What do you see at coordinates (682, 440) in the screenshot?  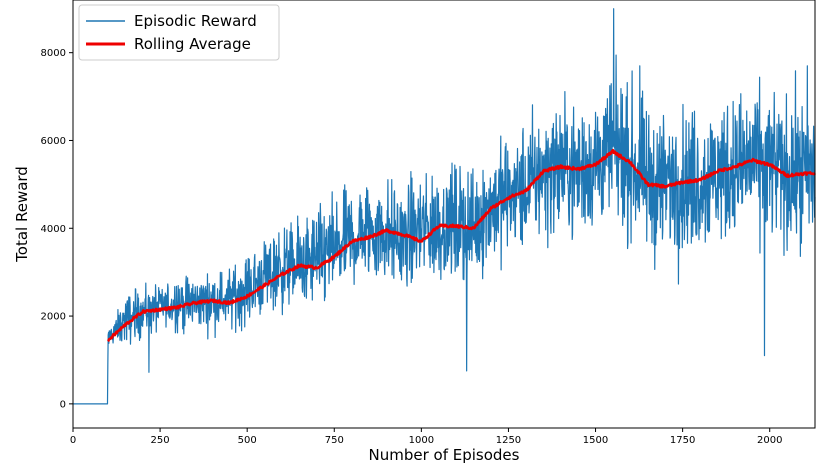 I see `x-tick-label: 1750` at bounding box center [682, 440].